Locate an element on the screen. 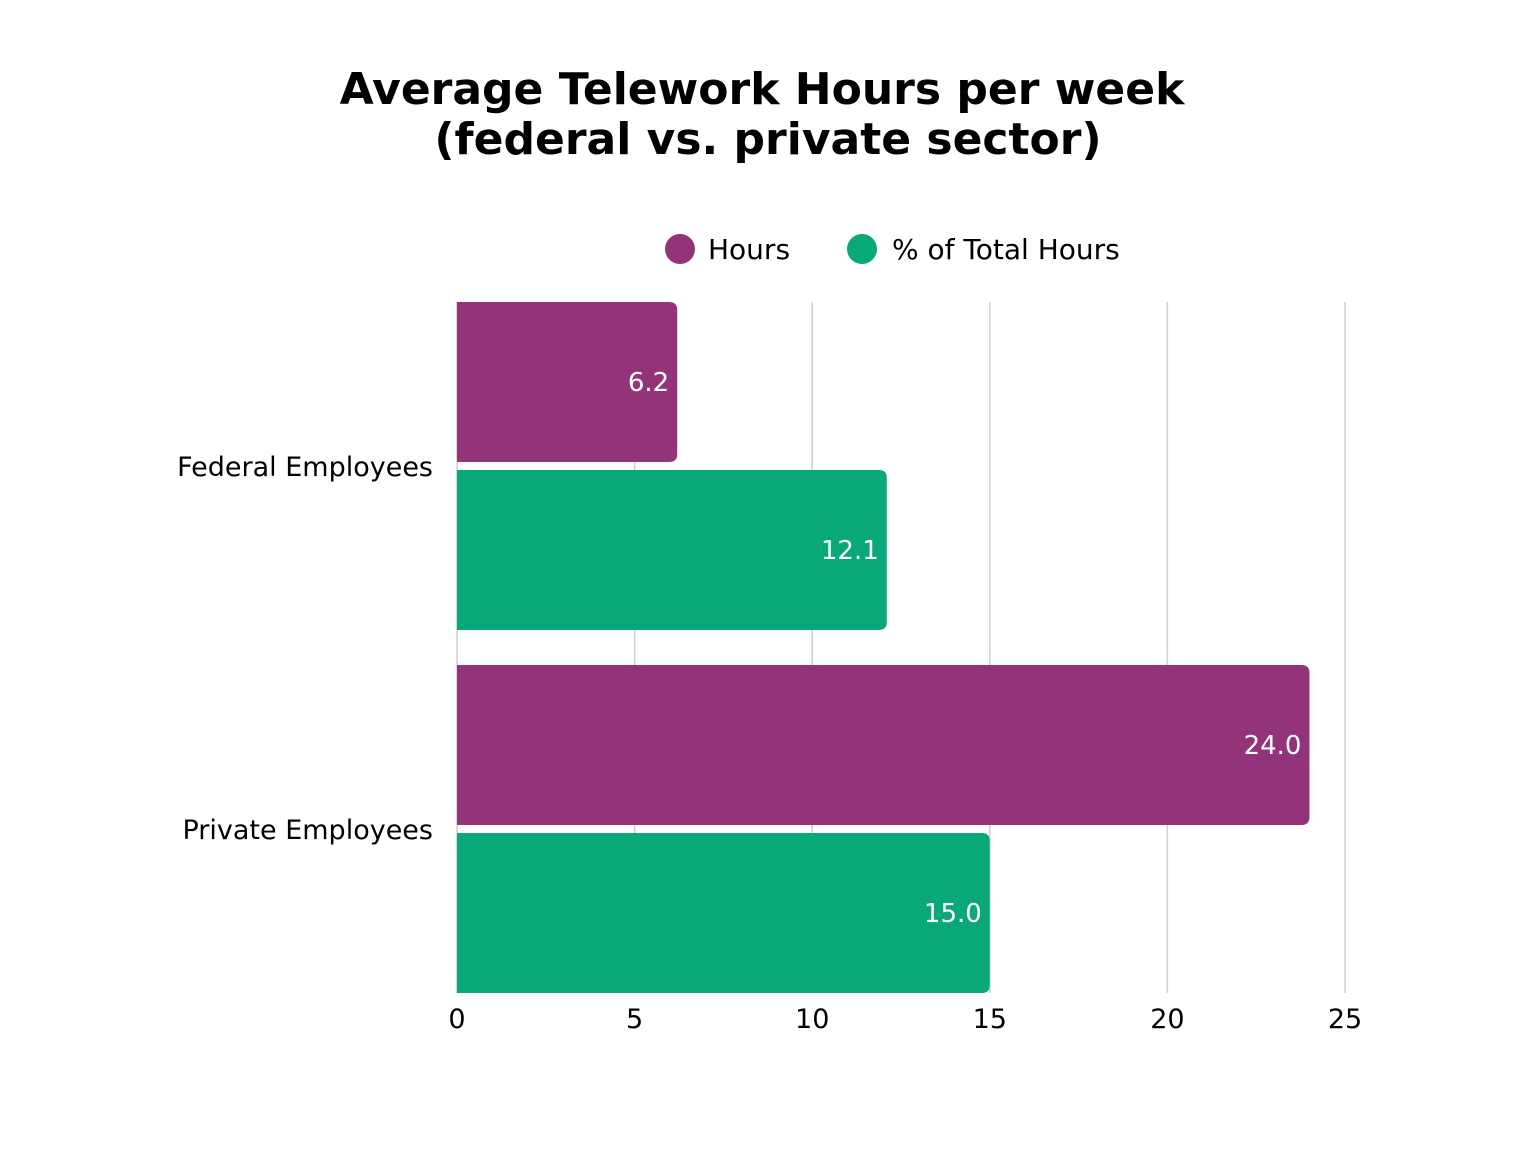  bar-percent-of-total-hours-federal-employees is located at coordinates (672, 550).